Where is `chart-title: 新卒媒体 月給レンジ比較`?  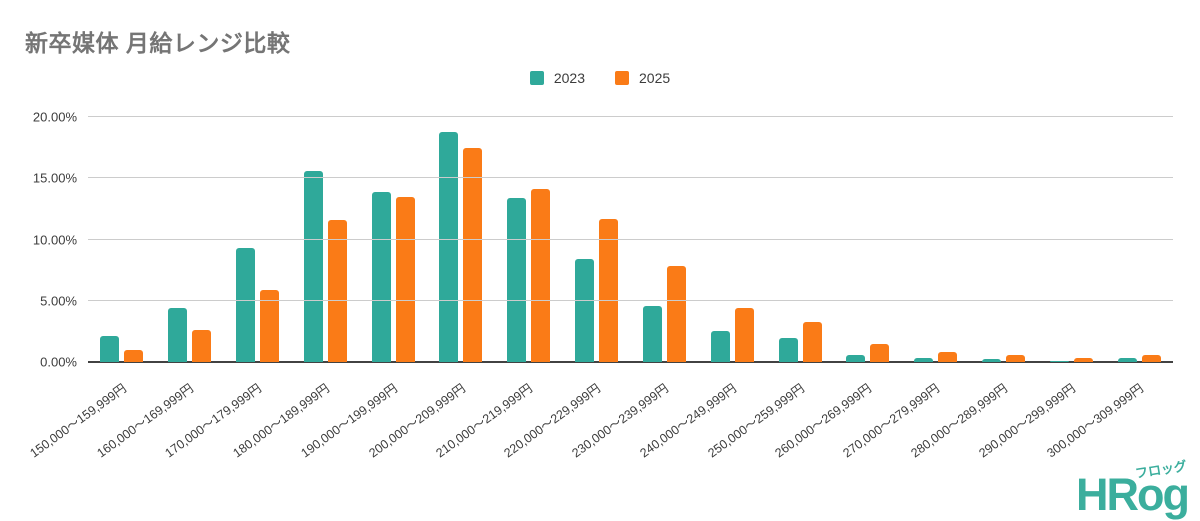 chart-title: 新卒媒体 月給レンジ比較 is located at coordinates (158, 43).